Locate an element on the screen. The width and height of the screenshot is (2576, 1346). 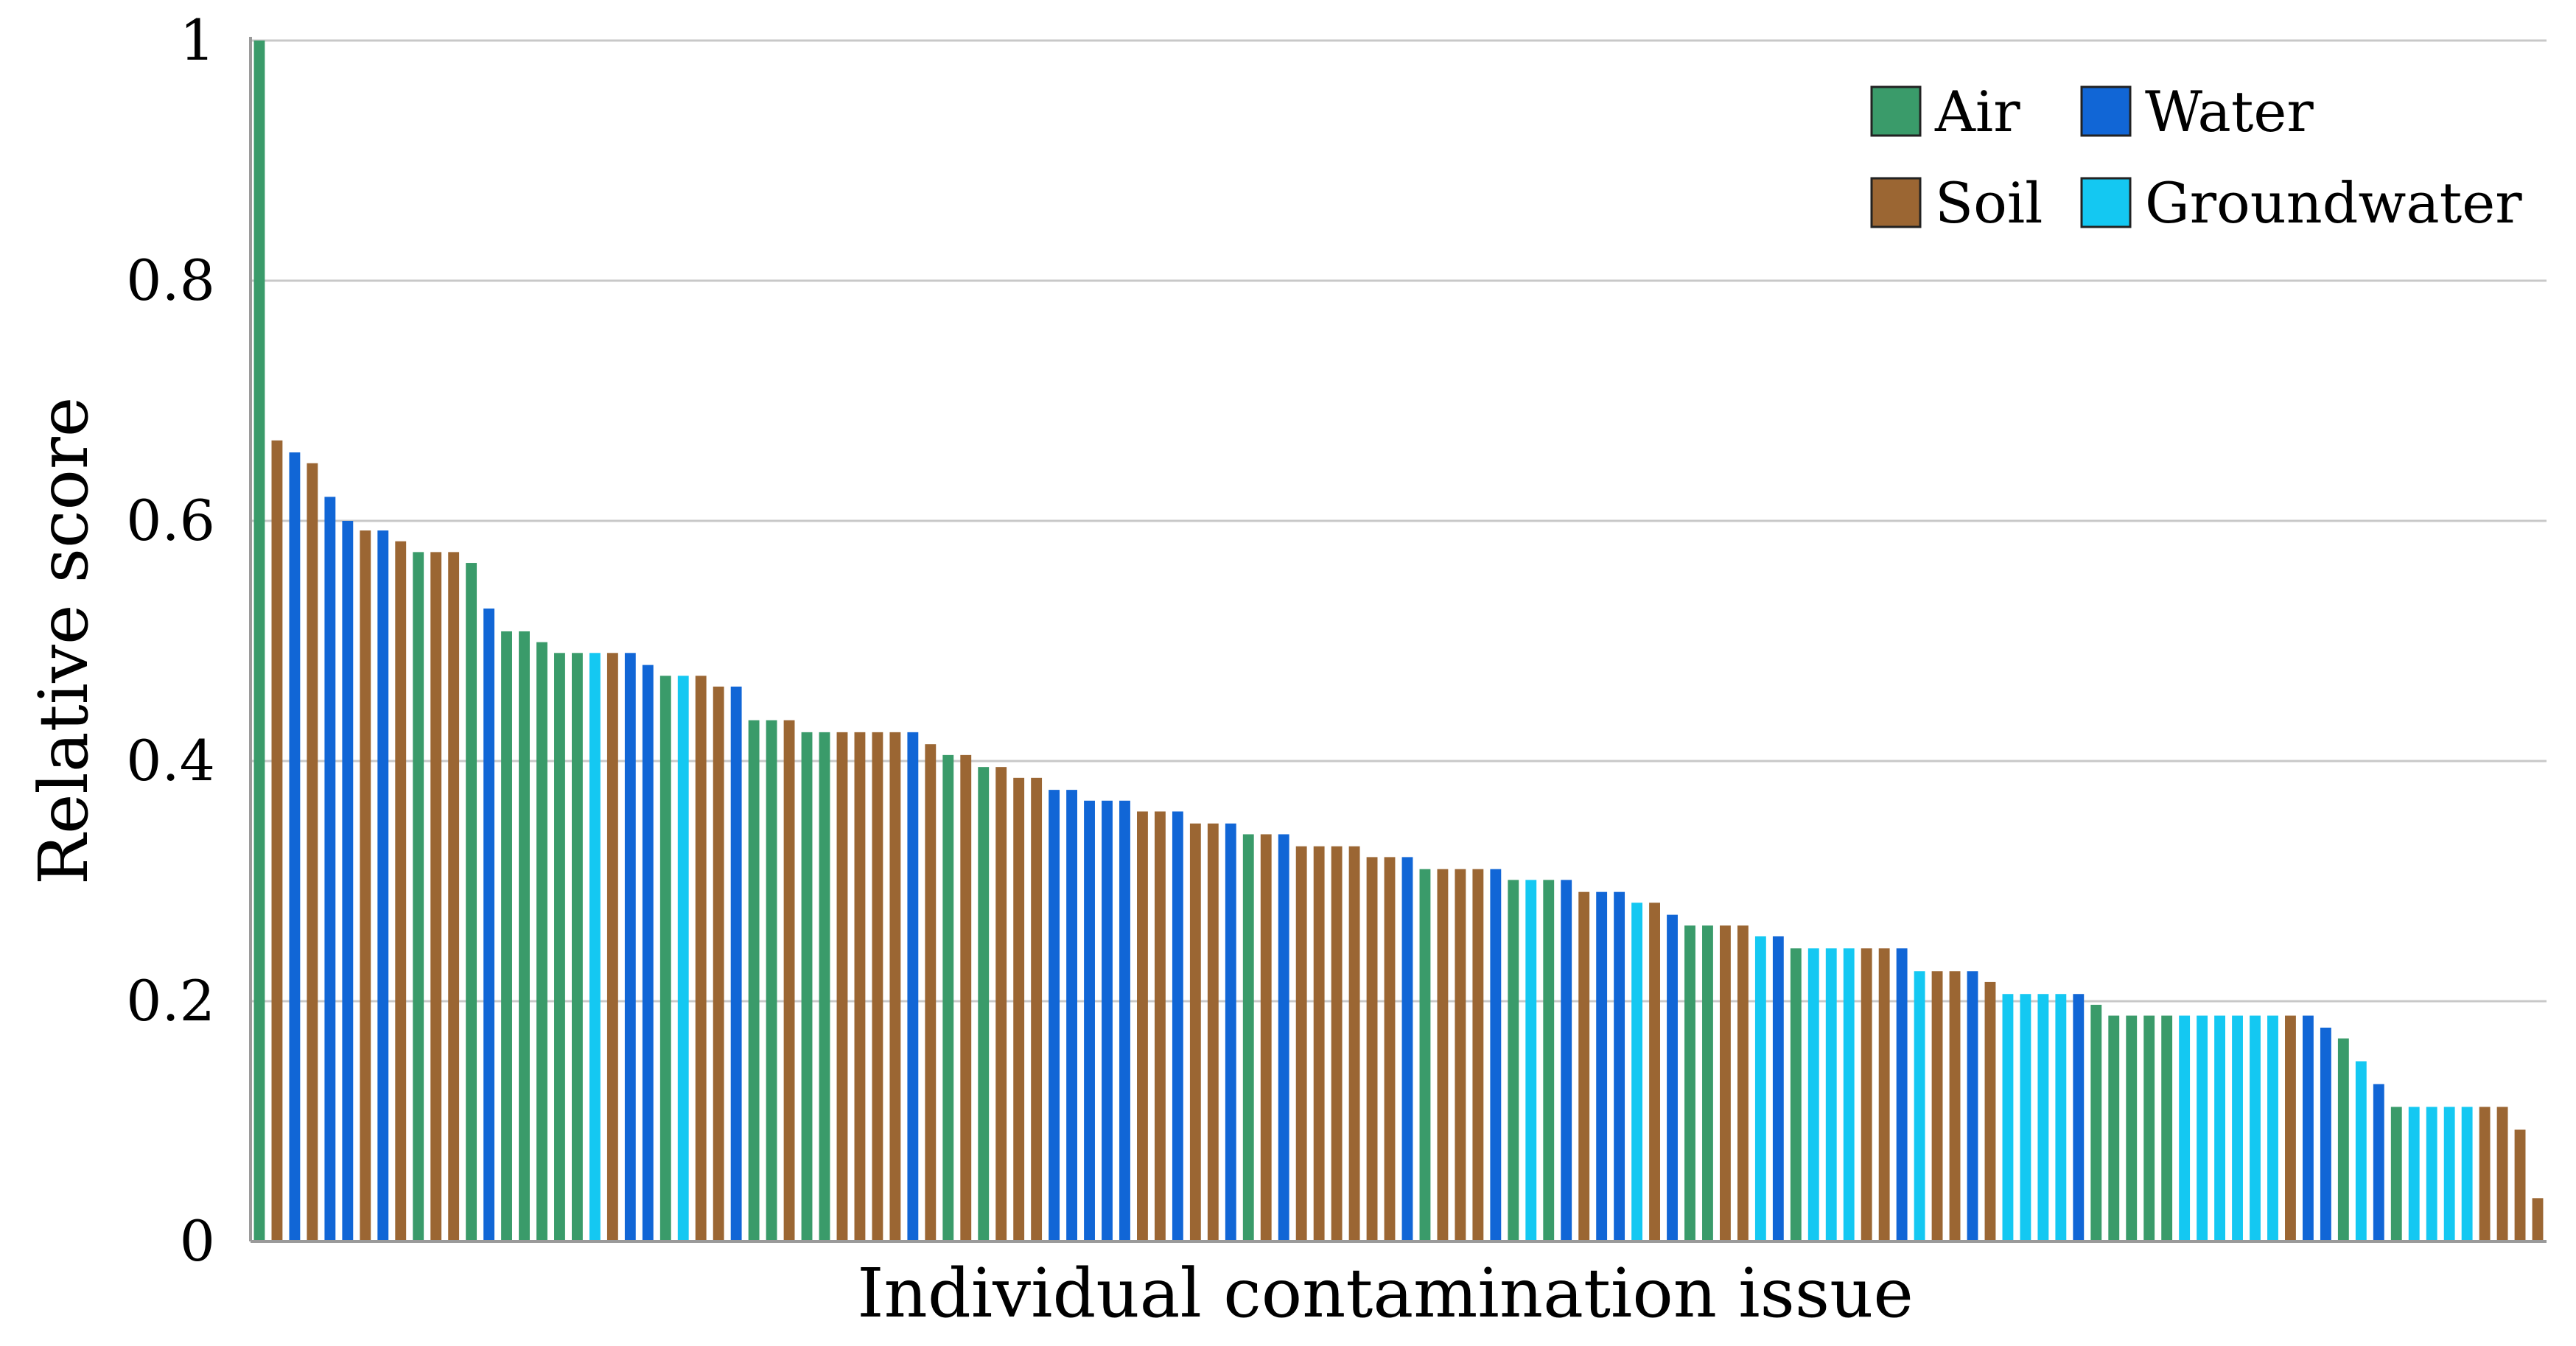
y-tick-label: 0.2 is located at coordinates (170, 1001).